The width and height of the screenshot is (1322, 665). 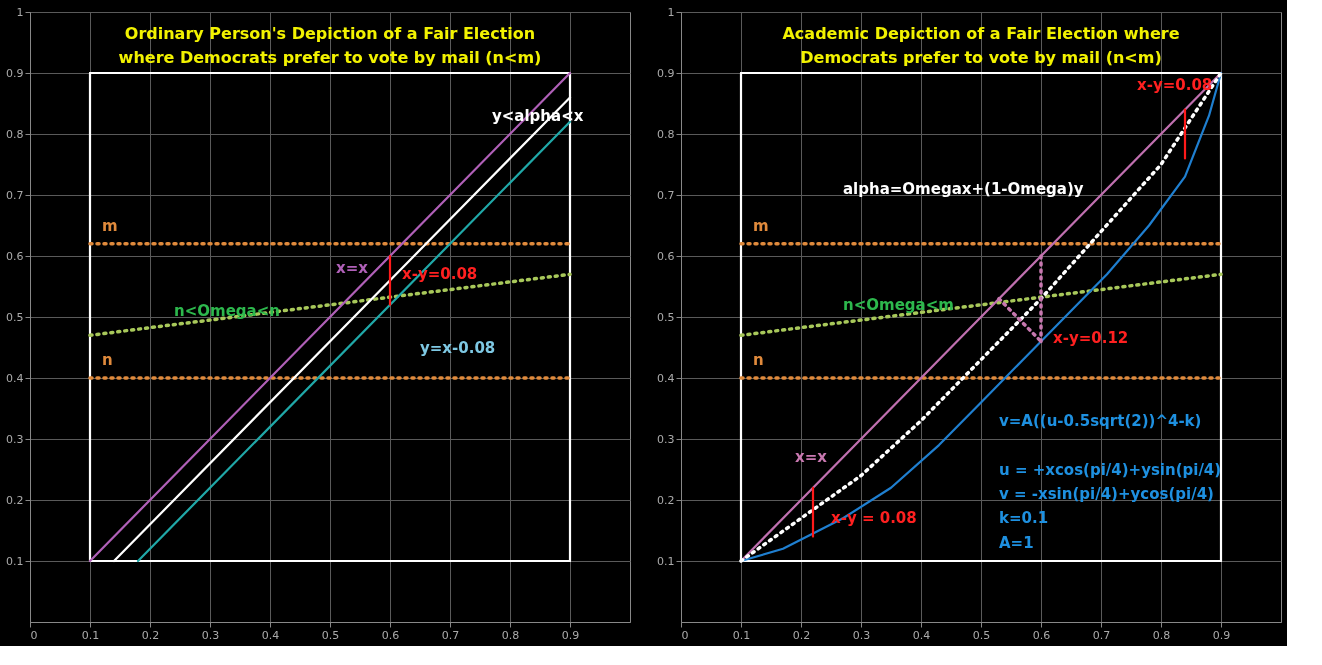 I want to click on annotation: alpha=Omegax+(1-Omega)y, so click(x=963, y=188).